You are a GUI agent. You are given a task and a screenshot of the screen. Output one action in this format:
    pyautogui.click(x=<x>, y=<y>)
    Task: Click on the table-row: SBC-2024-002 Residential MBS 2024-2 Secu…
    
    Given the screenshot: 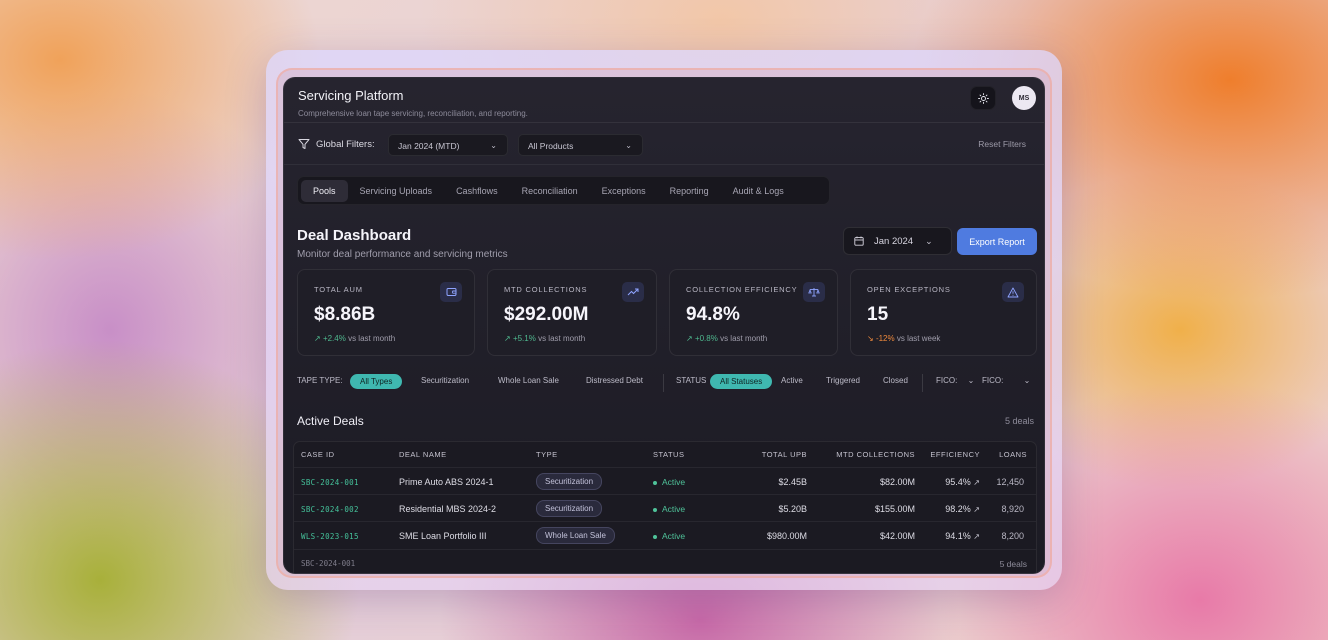 What is the action you would take?
    pyautogui.click(x=665, y=507)
    